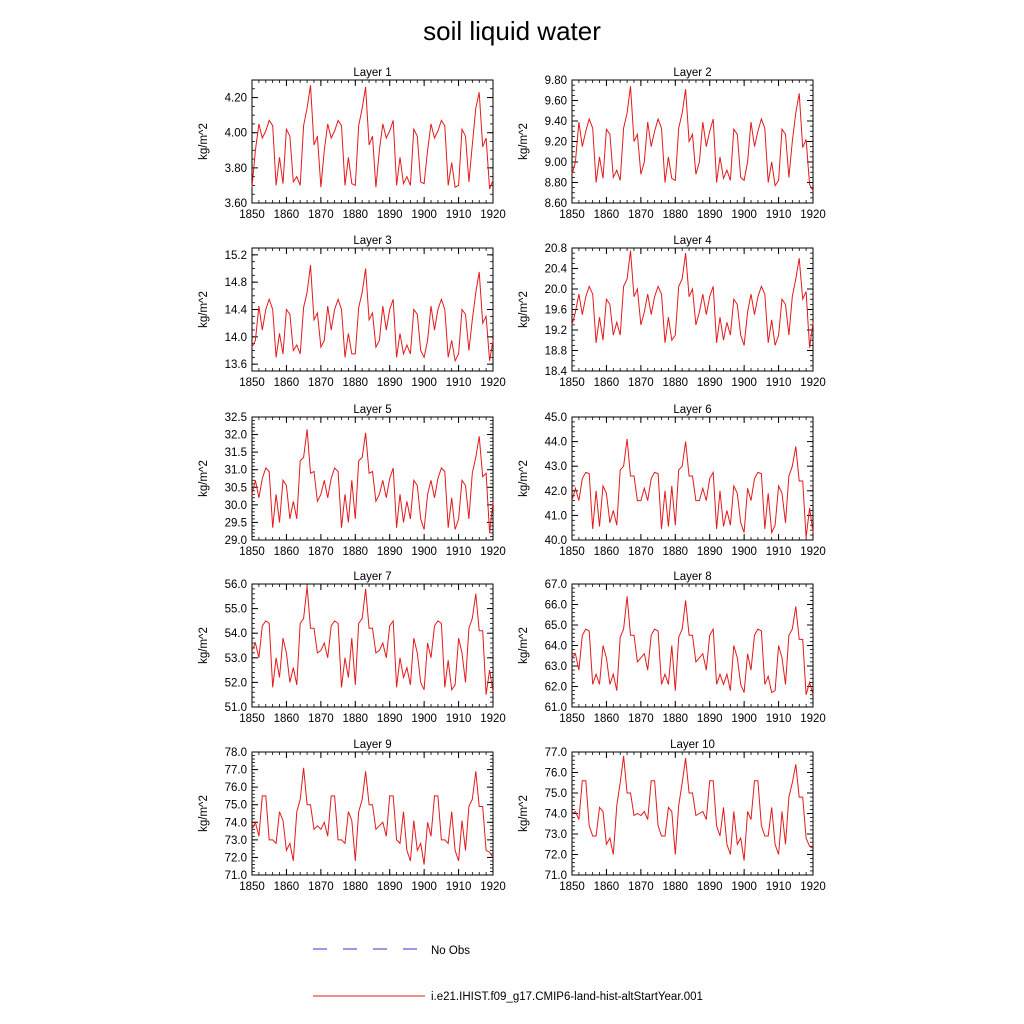 Image resolution: width=1024 pixels, height=1024 pixels. What do you see at coordinates (556, 774) in the screenshot?
I see `y-tick-label: 76.0` at bounding box center [556, 774].